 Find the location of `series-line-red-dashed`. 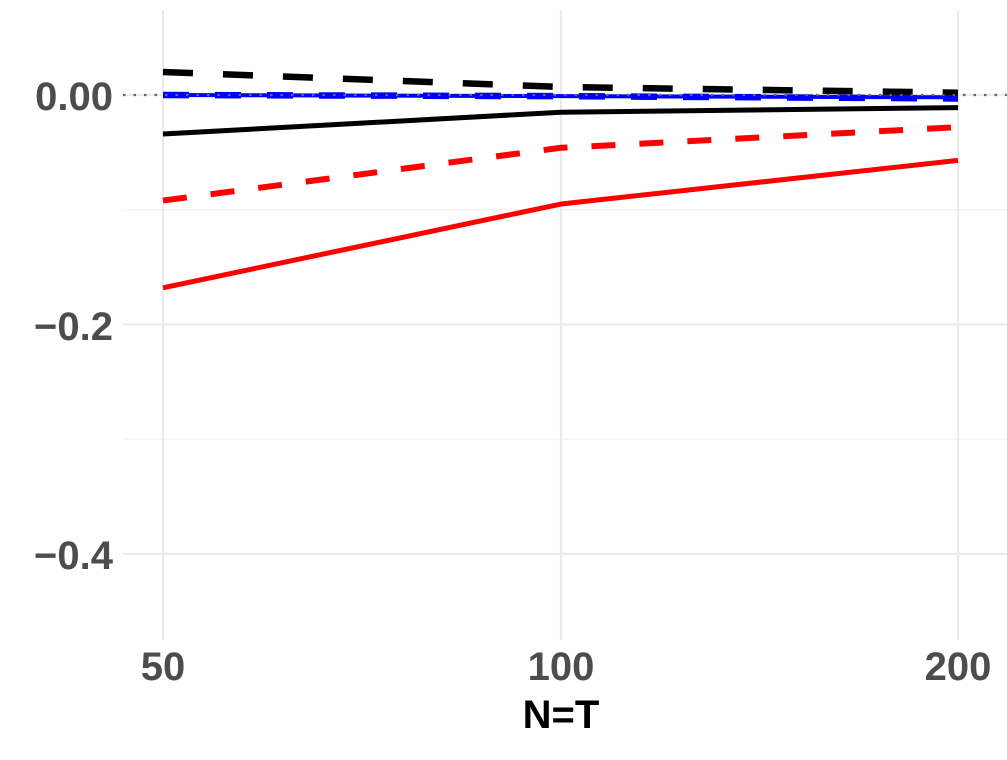

series-line-red-dashed is located at coordinates (560, 164).